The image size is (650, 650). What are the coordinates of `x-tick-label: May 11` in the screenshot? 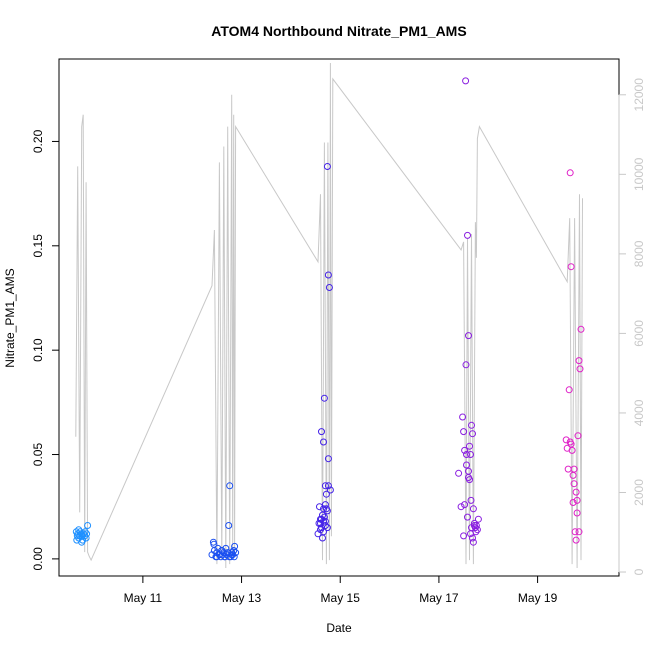 It's located at (143, 598).